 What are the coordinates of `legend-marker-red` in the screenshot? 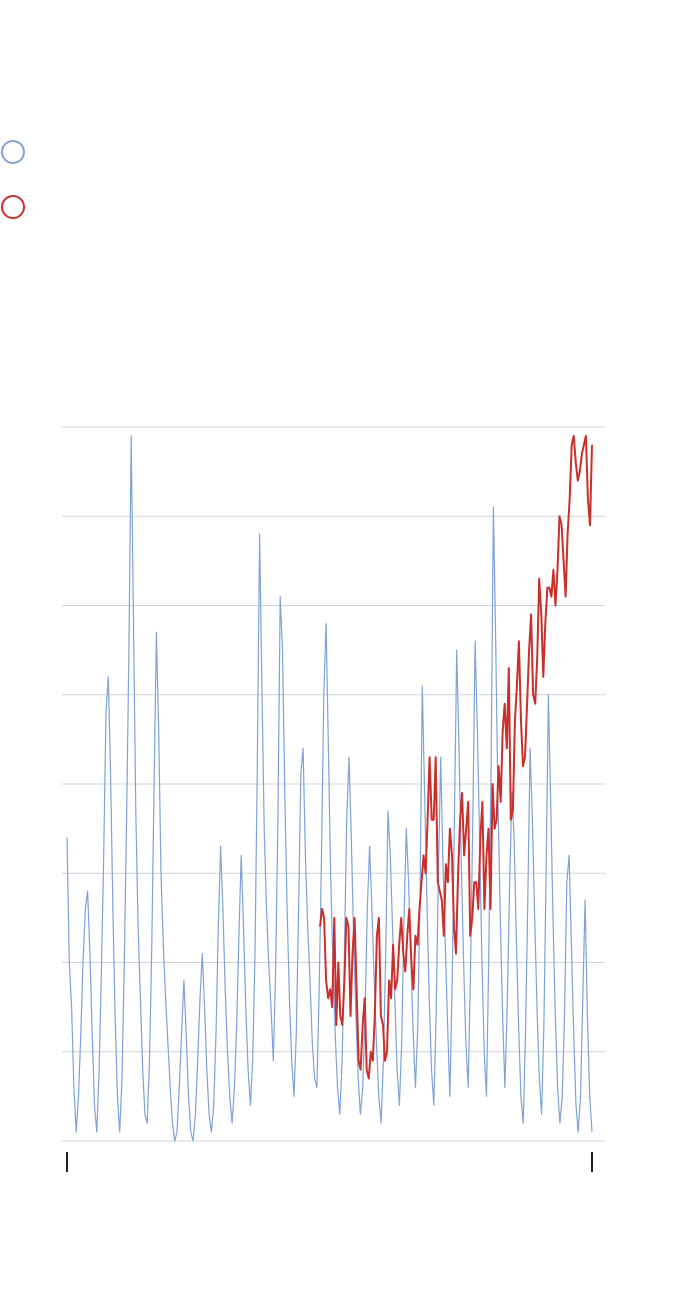 It's located at (20, 207).